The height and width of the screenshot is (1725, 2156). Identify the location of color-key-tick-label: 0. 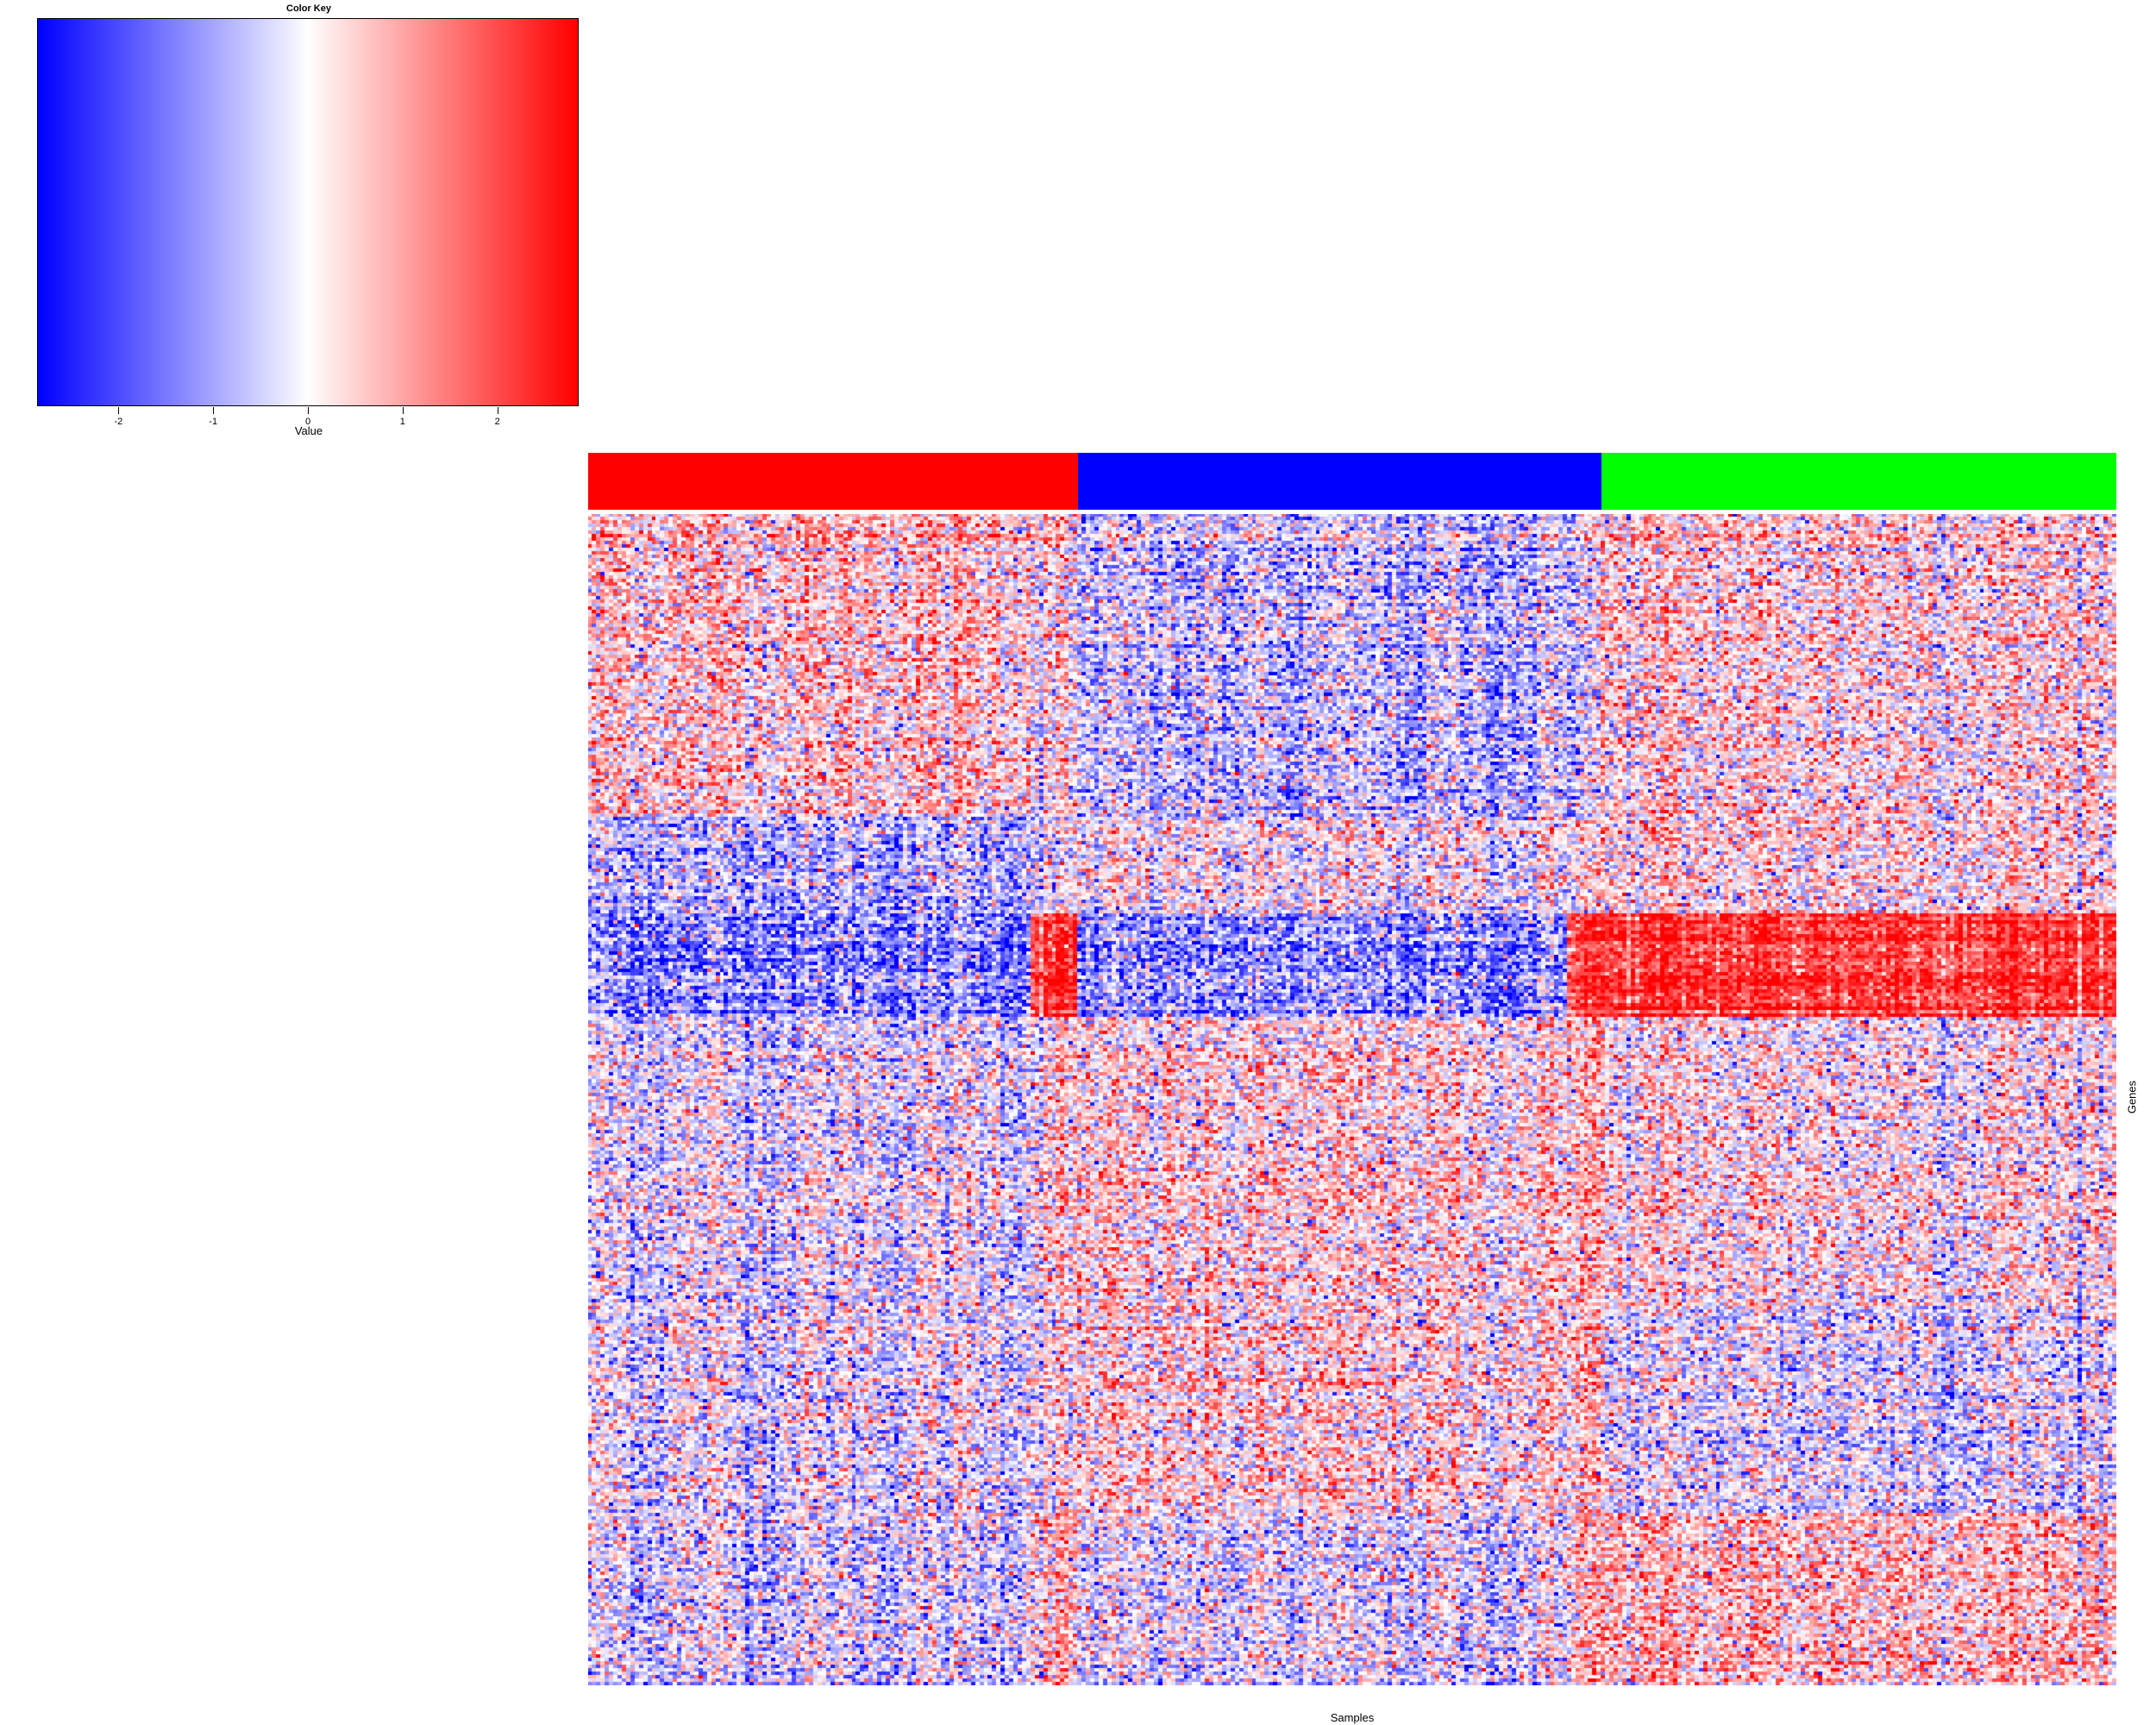
(307, 422).